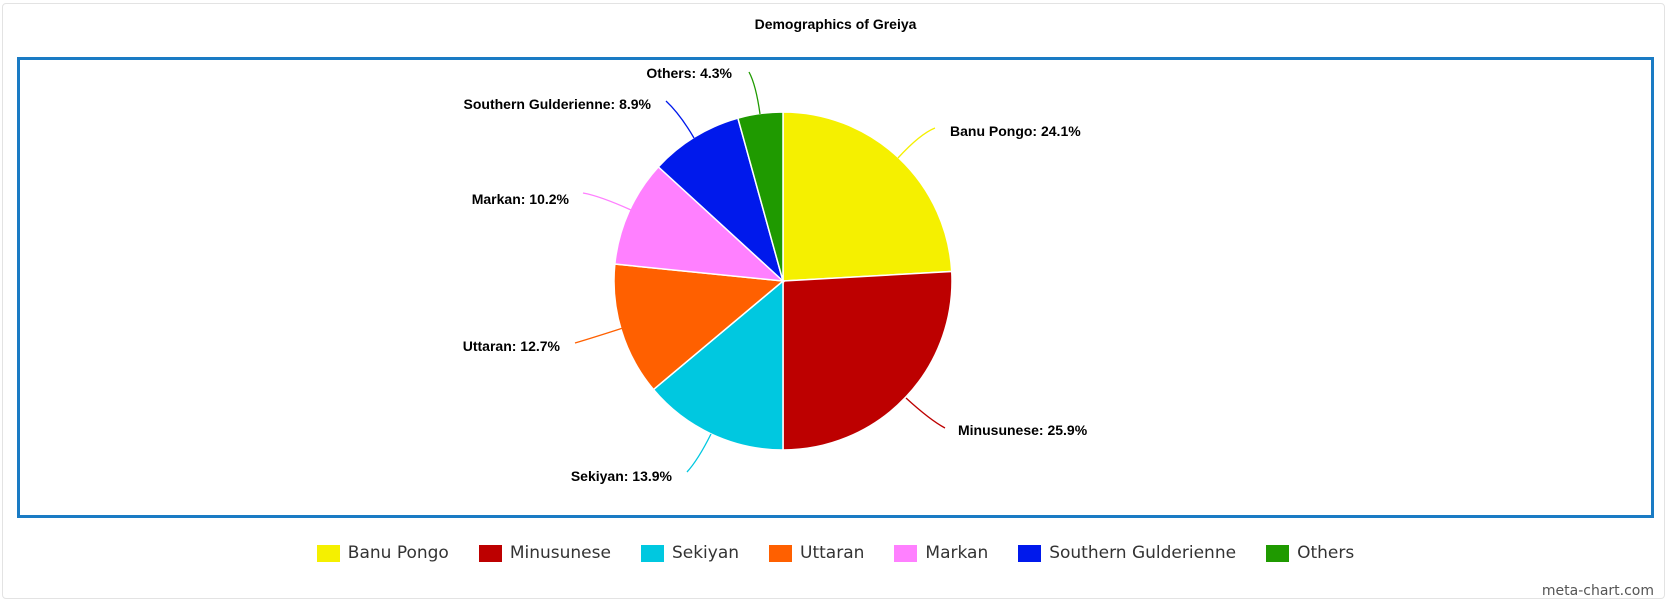 The image size is (1671, 603). I want to click on pie-slice-southern-gulderienne, so click(721, 200).